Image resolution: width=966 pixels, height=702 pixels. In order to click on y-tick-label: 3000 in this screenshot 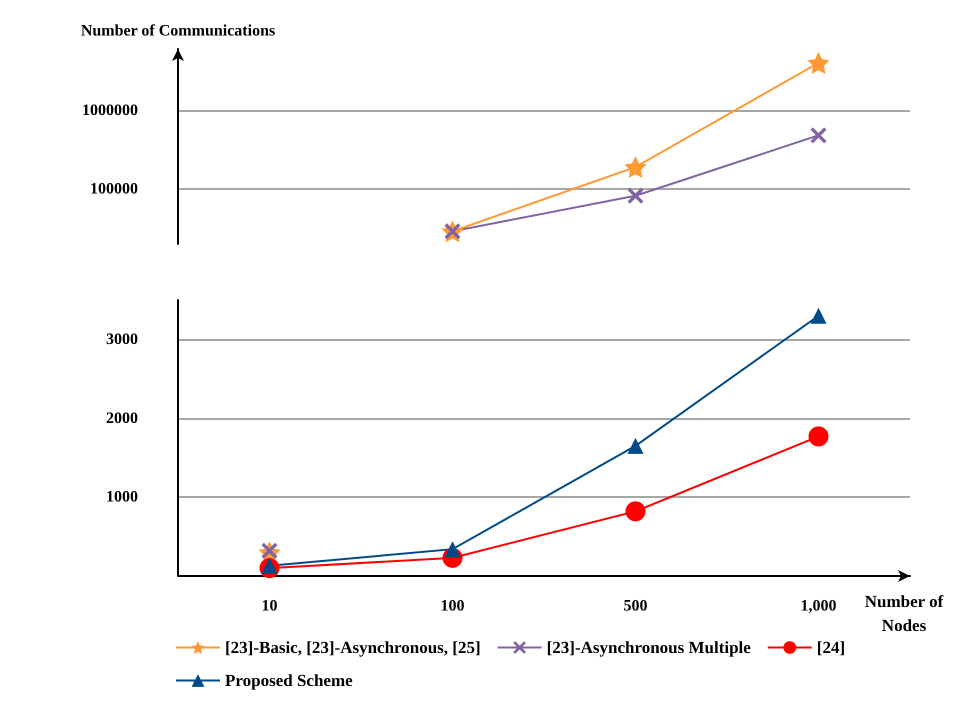, I will do `click(122, 339)`.